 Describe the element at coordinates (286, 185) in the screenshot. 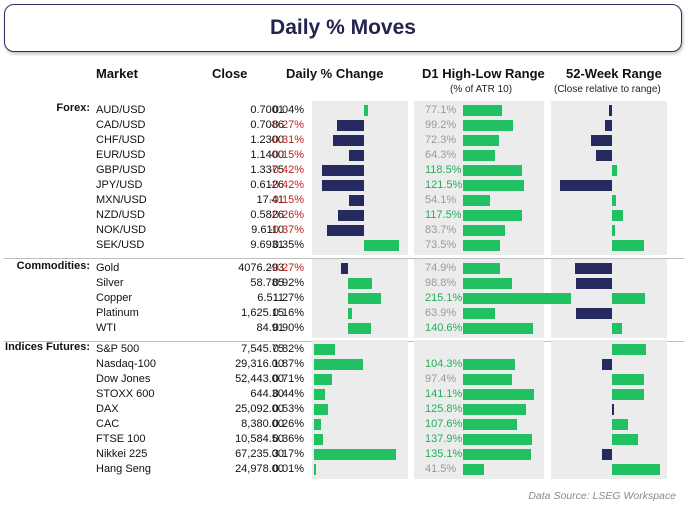

I see `change-value: -0.42%` at that location.